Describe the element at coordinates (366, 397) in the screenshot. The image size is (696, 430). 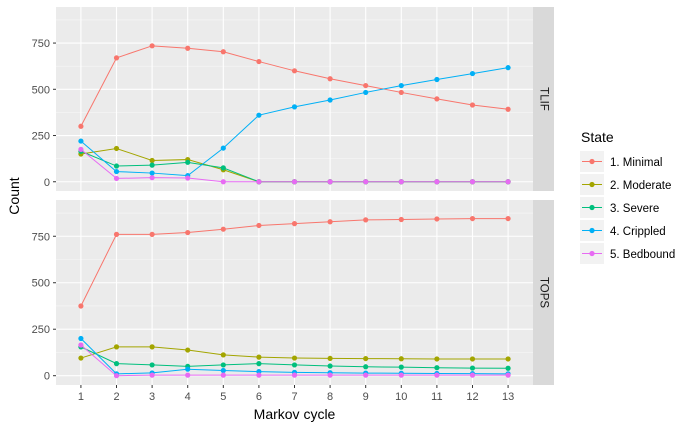
I see `x-tick-label: 9` at that location.